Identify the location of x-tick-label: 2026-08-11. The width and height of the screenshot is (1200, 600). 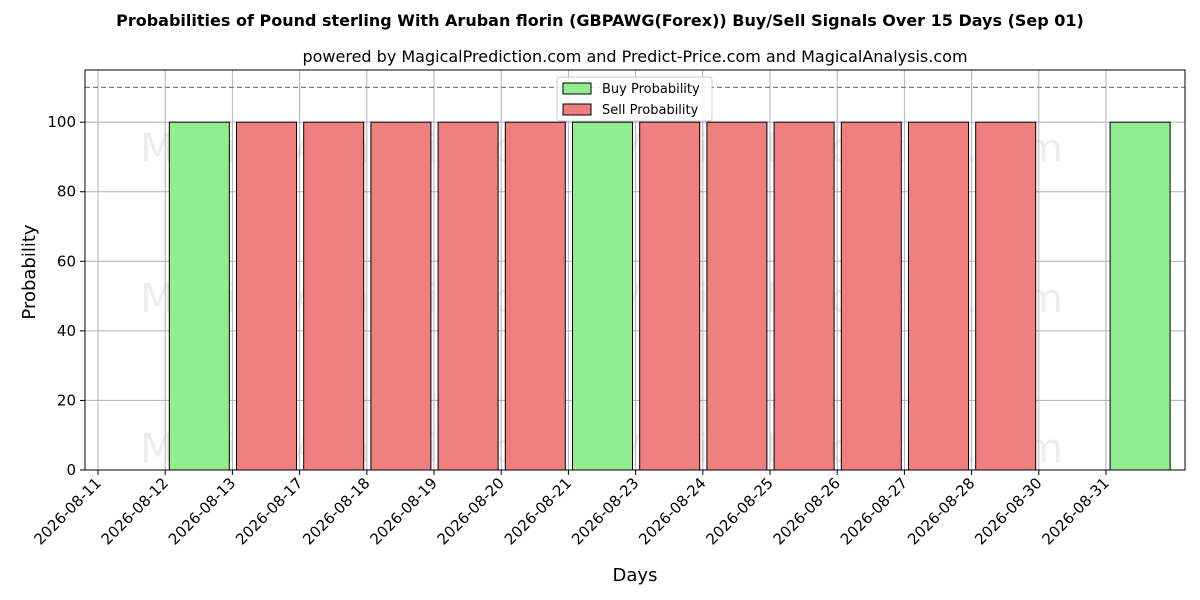
(67, 511).